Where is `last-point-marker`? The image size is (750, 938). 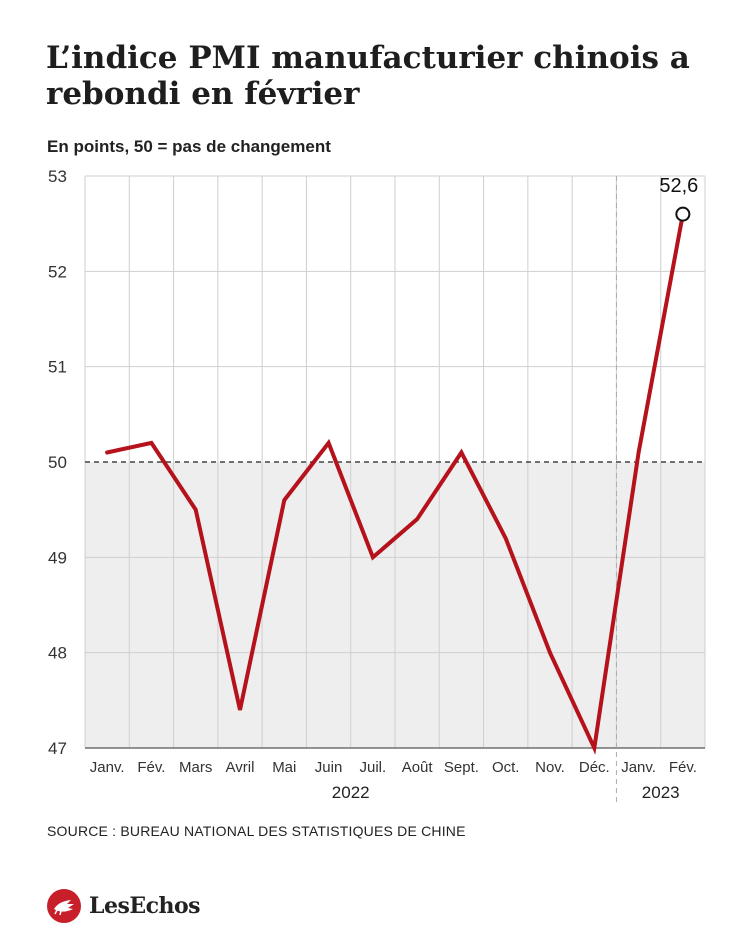
last-point-marker is located at coordinates (683, 214).